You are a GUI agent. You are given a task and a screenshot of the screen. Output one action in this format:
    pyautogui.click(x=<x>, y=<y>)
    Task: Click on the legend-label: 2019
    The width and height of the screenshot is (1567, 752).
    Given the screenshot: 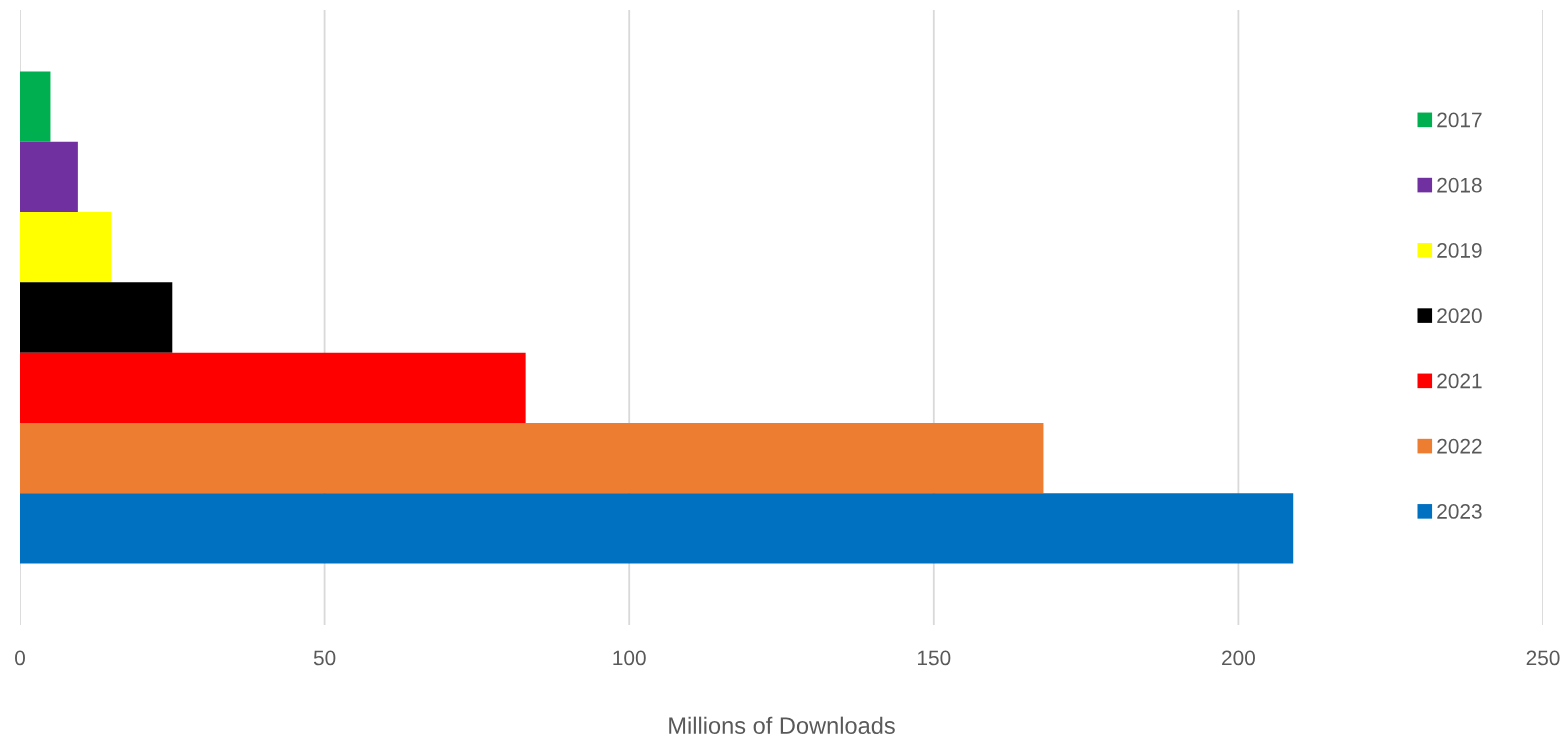 What is the action you would take?
    pyautogui.click(x=1459, y=250)
    